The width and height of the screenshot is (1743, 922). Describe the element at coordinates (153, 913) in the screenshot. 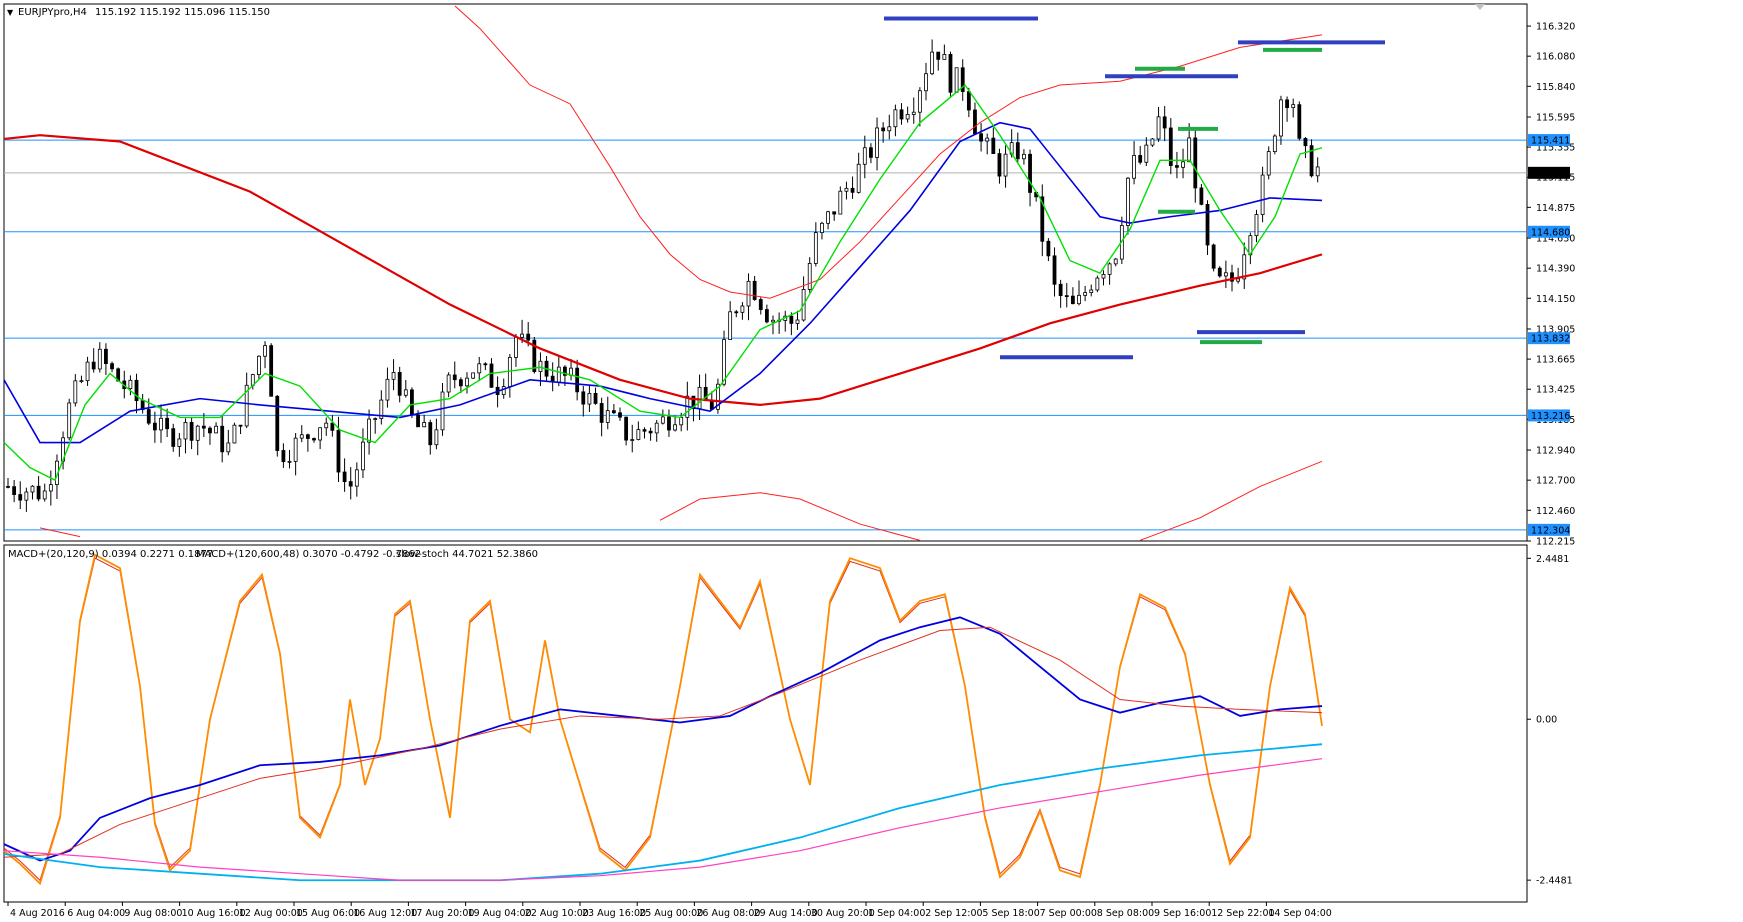

I see `time-tick-label: 9 Aug 08:00` at that location.